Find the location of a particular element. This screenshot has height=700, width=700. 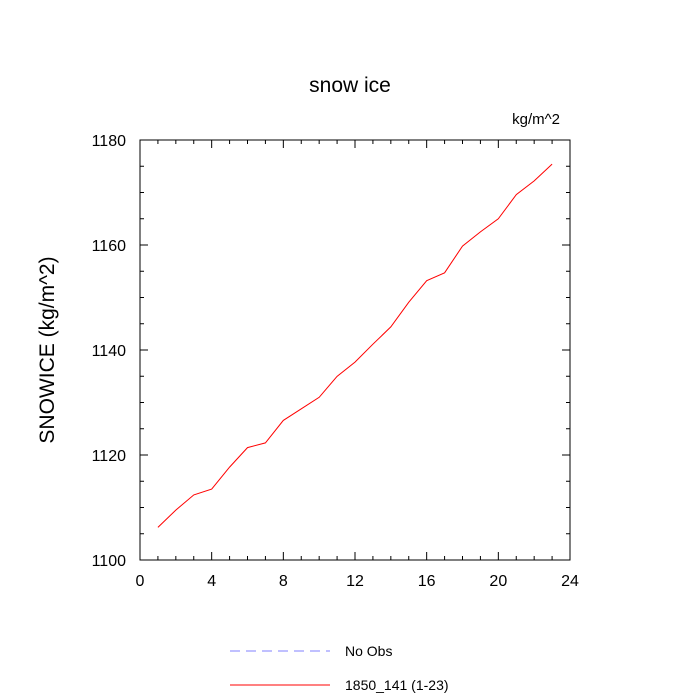

x-tick-label: 0 is located at coordinates (140, 581).